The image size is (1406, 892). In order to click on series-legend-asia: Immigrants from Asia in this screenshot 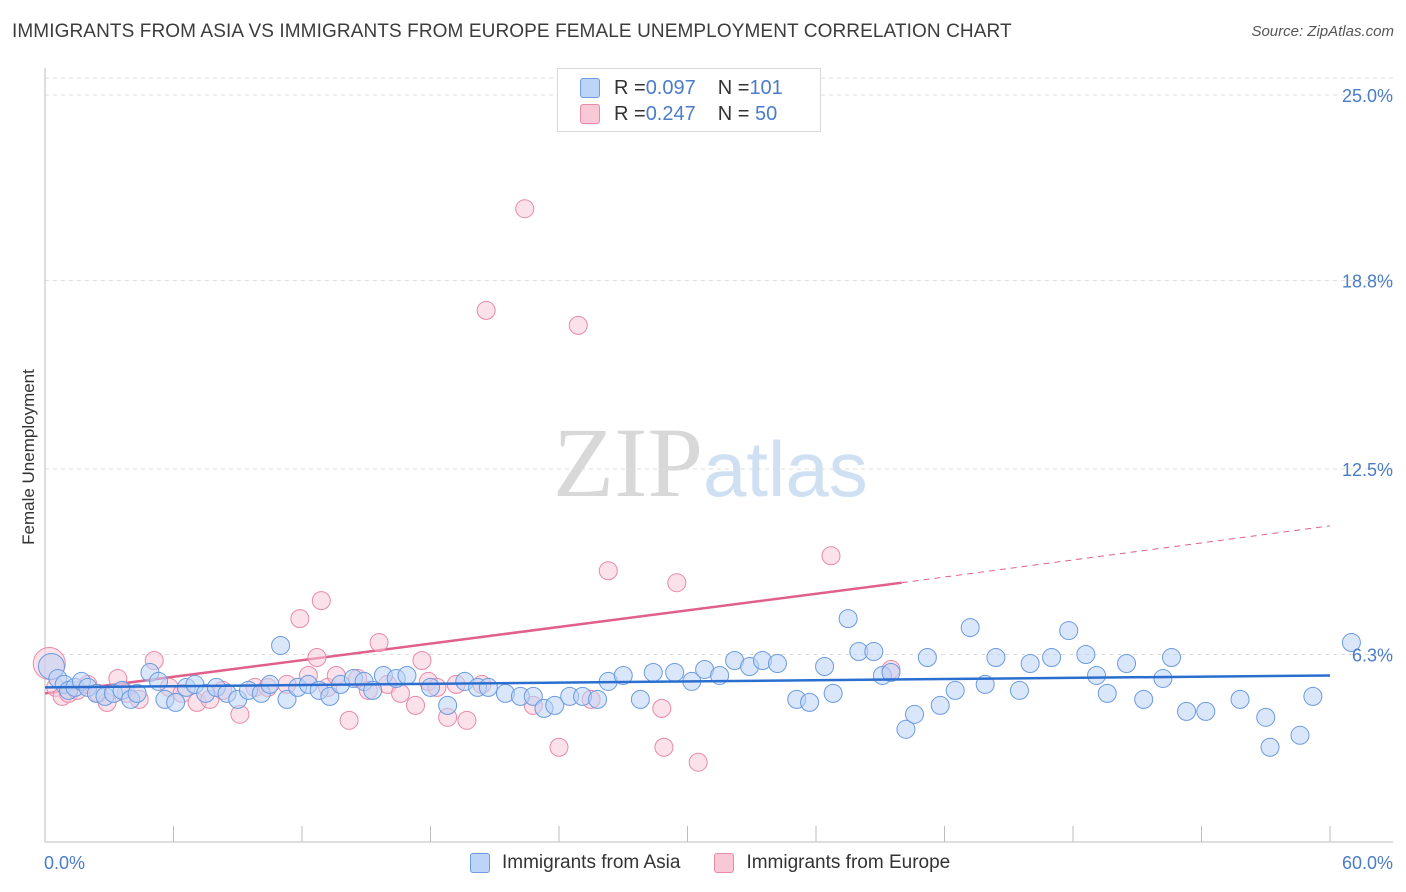, I will do `click(575, 863)`.